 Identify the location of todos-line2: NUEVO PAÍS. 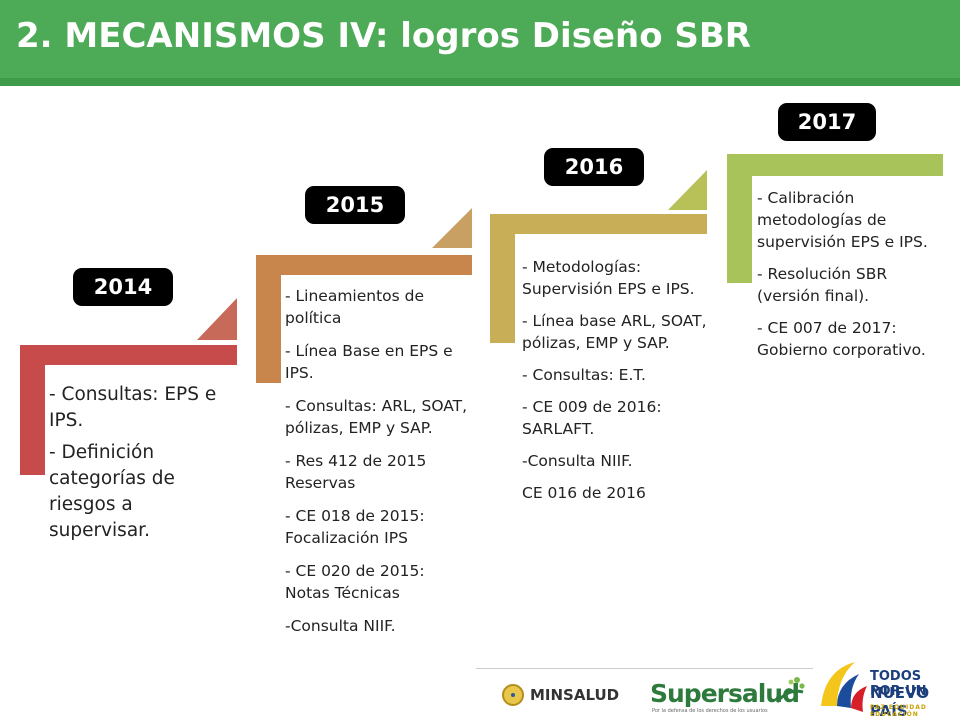
(900, 702).